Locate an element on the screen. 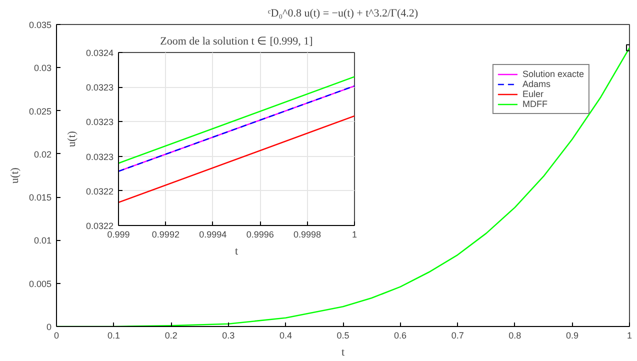 The height and width of the screenshot is (361, 637). x-tick-label: 0.7 is located at coordinates (457, 335).